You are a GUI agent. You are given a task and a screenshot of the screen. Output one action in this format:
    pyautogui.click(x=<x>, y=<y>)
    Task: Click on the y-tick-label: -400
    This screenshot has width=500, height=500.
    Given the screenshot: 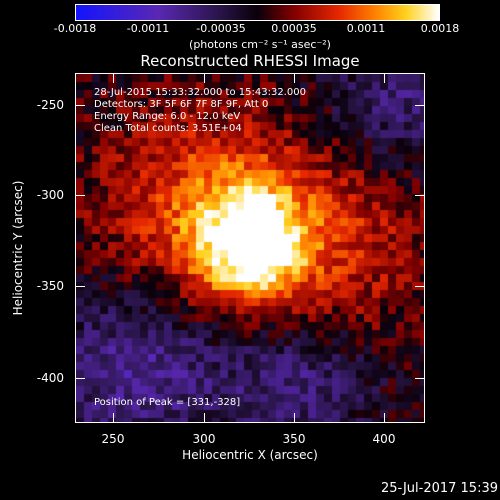 What is the action you would take?
    pyautogui.click(x=50, y=378)
    